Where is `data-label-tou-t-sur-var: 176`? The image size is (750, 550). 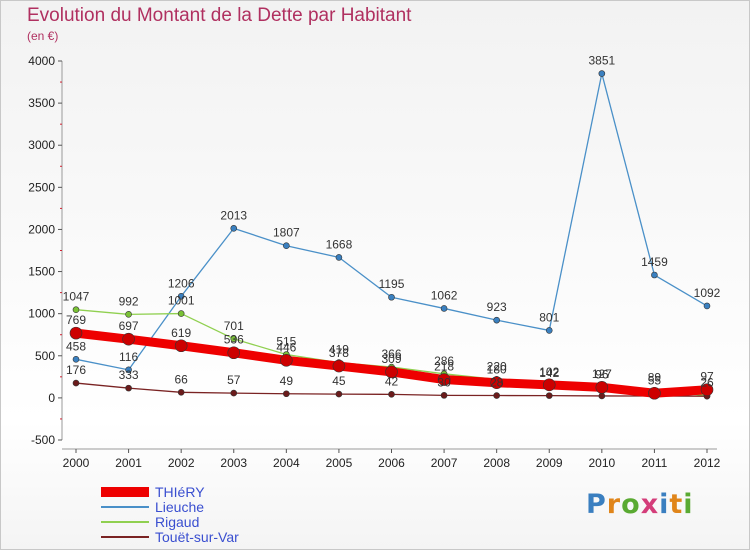 data-label-tou-t-sur-var: 176 is located at coordinates (76, 370).